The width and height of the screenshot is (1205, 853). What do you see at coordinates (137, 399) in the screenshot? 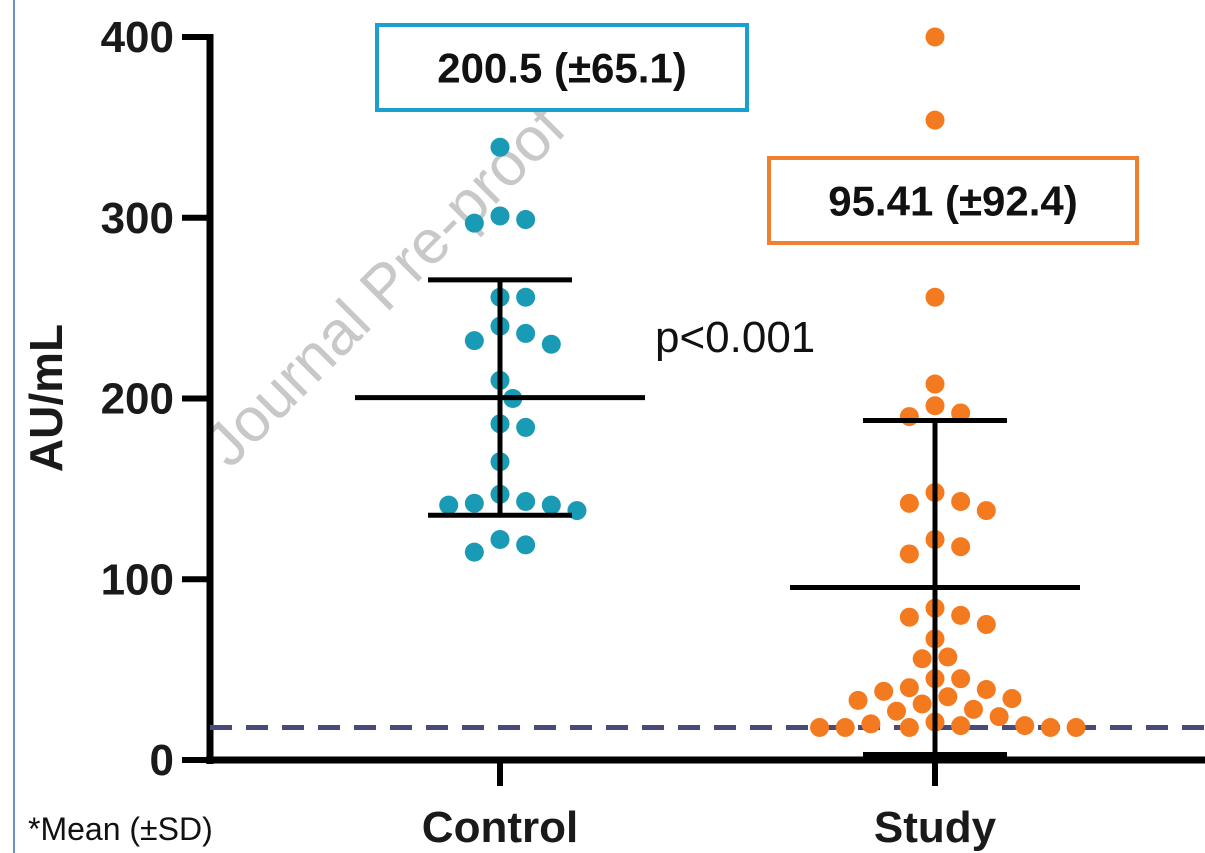
I see `y-tick-label: 200` at bounding box center [137, 399].